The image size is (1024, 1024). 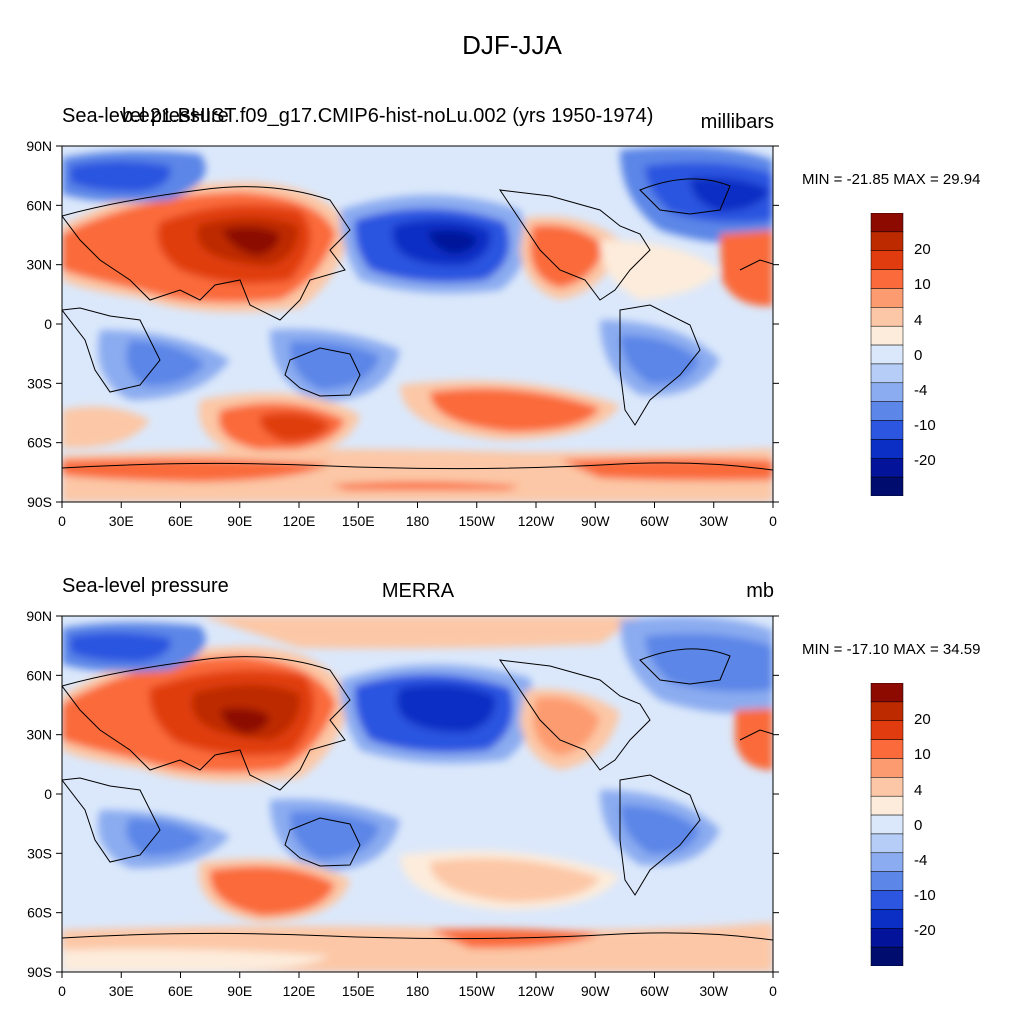 What do you see at coordinates (180, 521) in the screenshot?
I see `panel1-lon-label: 60E` at bounding box center [180, 521].